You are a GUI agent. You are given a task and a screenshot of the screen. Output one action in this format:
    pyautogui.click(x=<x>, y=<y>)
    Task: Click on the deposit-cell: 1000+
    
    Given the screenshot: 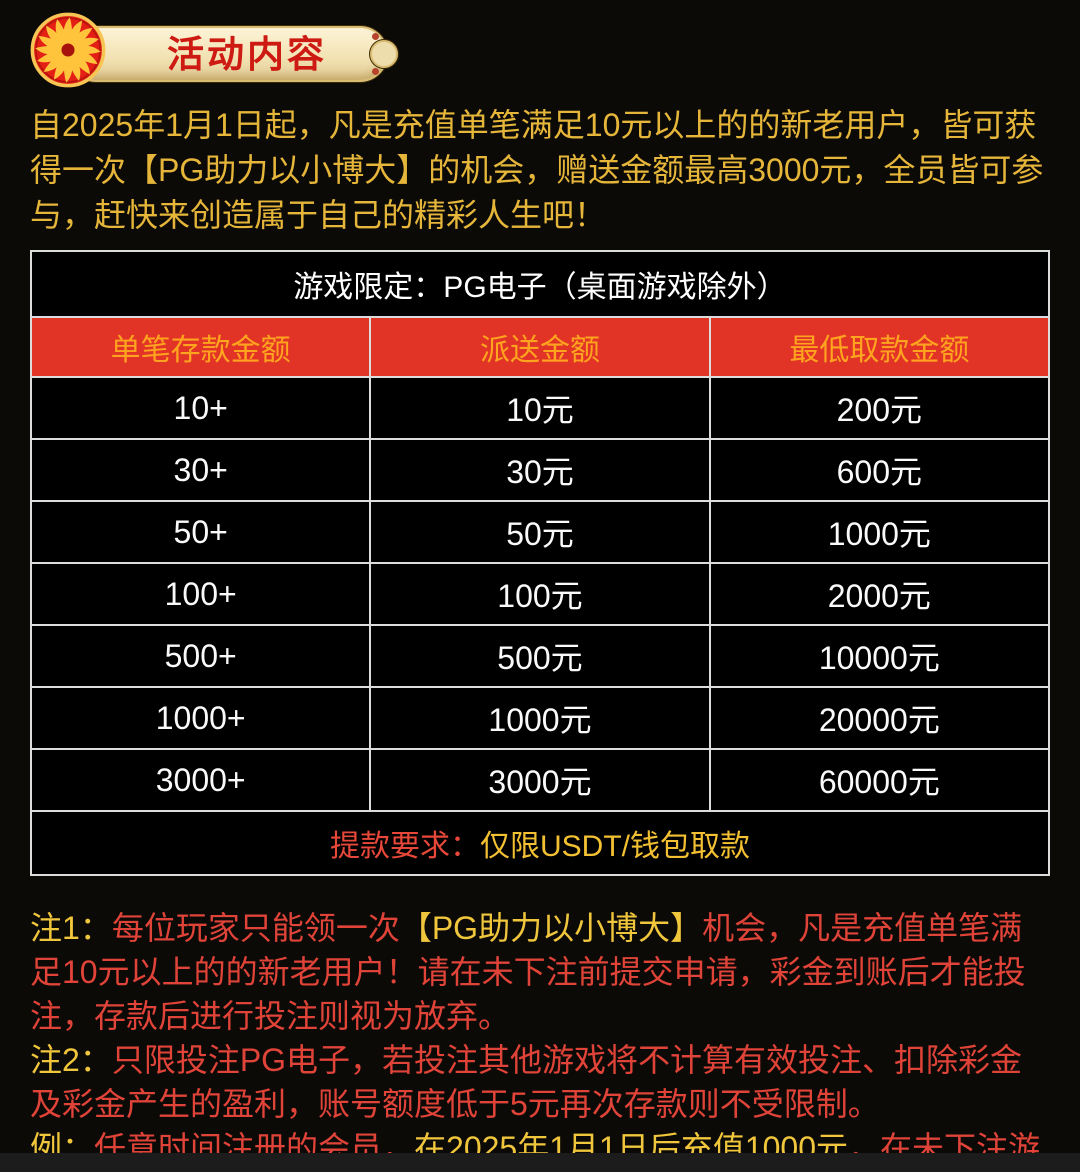 What is the action you would take?
    pyautogui.click(x=200, y=718)
    